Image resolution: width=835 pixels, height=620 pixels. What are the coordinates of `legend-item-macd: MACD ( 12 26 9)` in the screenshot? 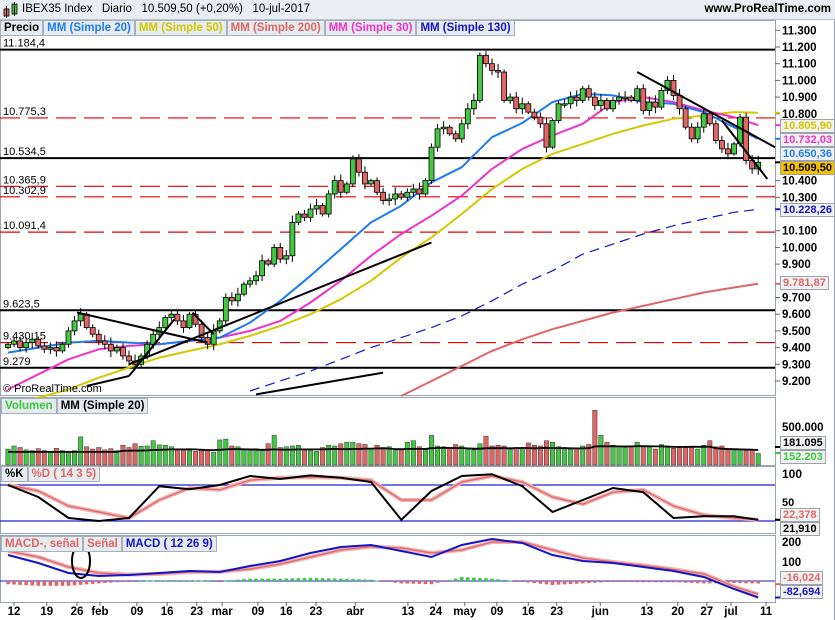 It's located at (169, 544).